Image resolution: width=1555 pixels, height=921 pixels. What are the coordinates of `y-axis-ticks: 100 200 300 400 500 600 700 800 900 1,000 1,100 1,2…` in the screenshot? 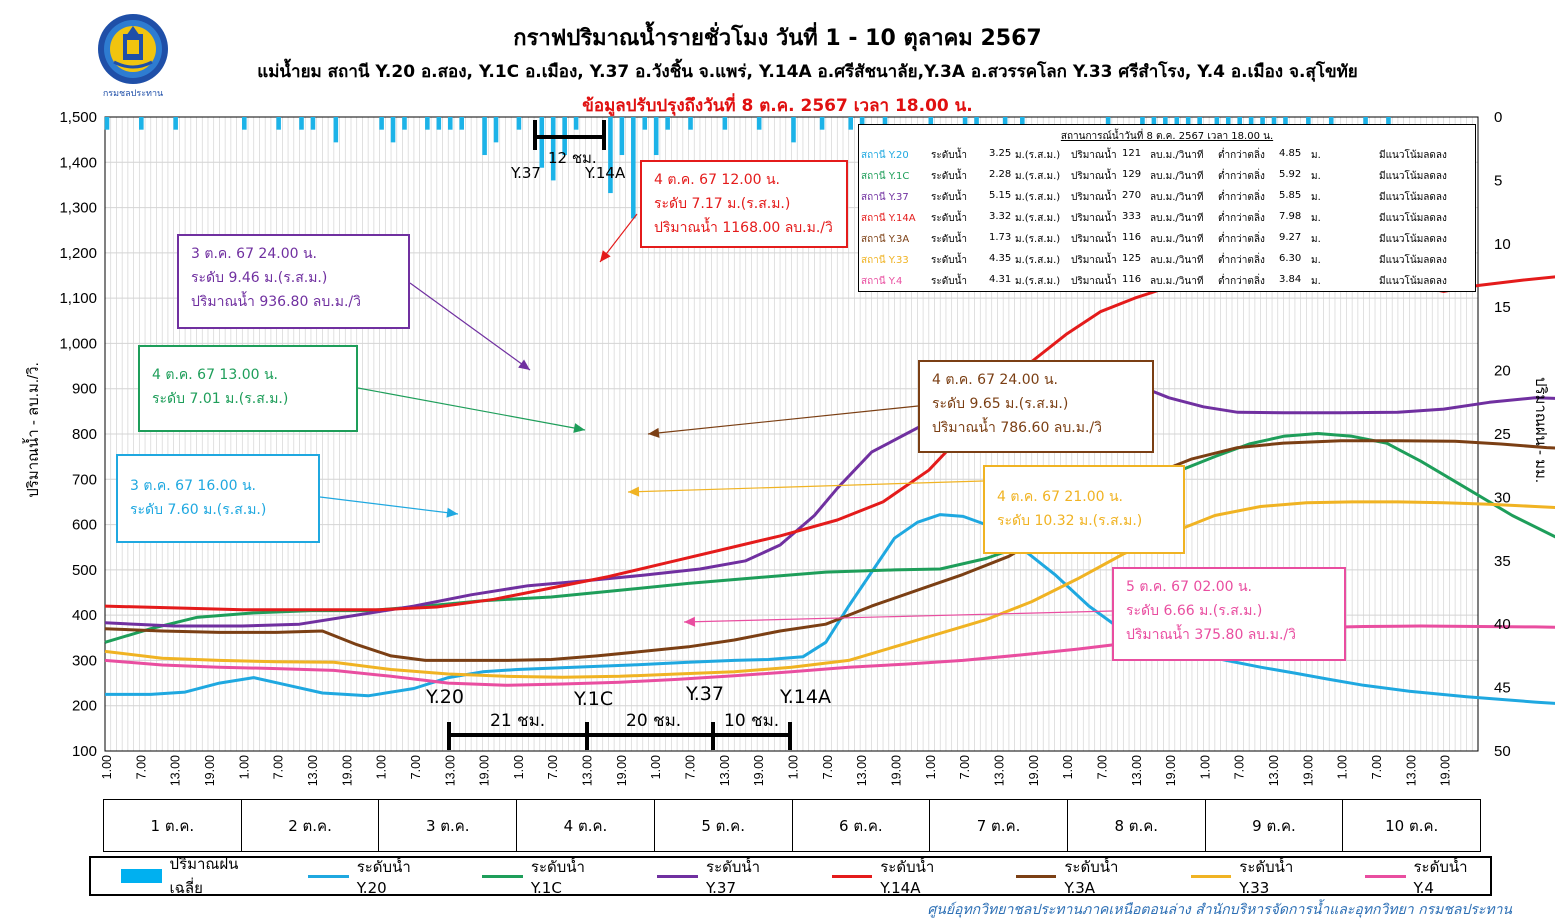 It's located at (78, 434).